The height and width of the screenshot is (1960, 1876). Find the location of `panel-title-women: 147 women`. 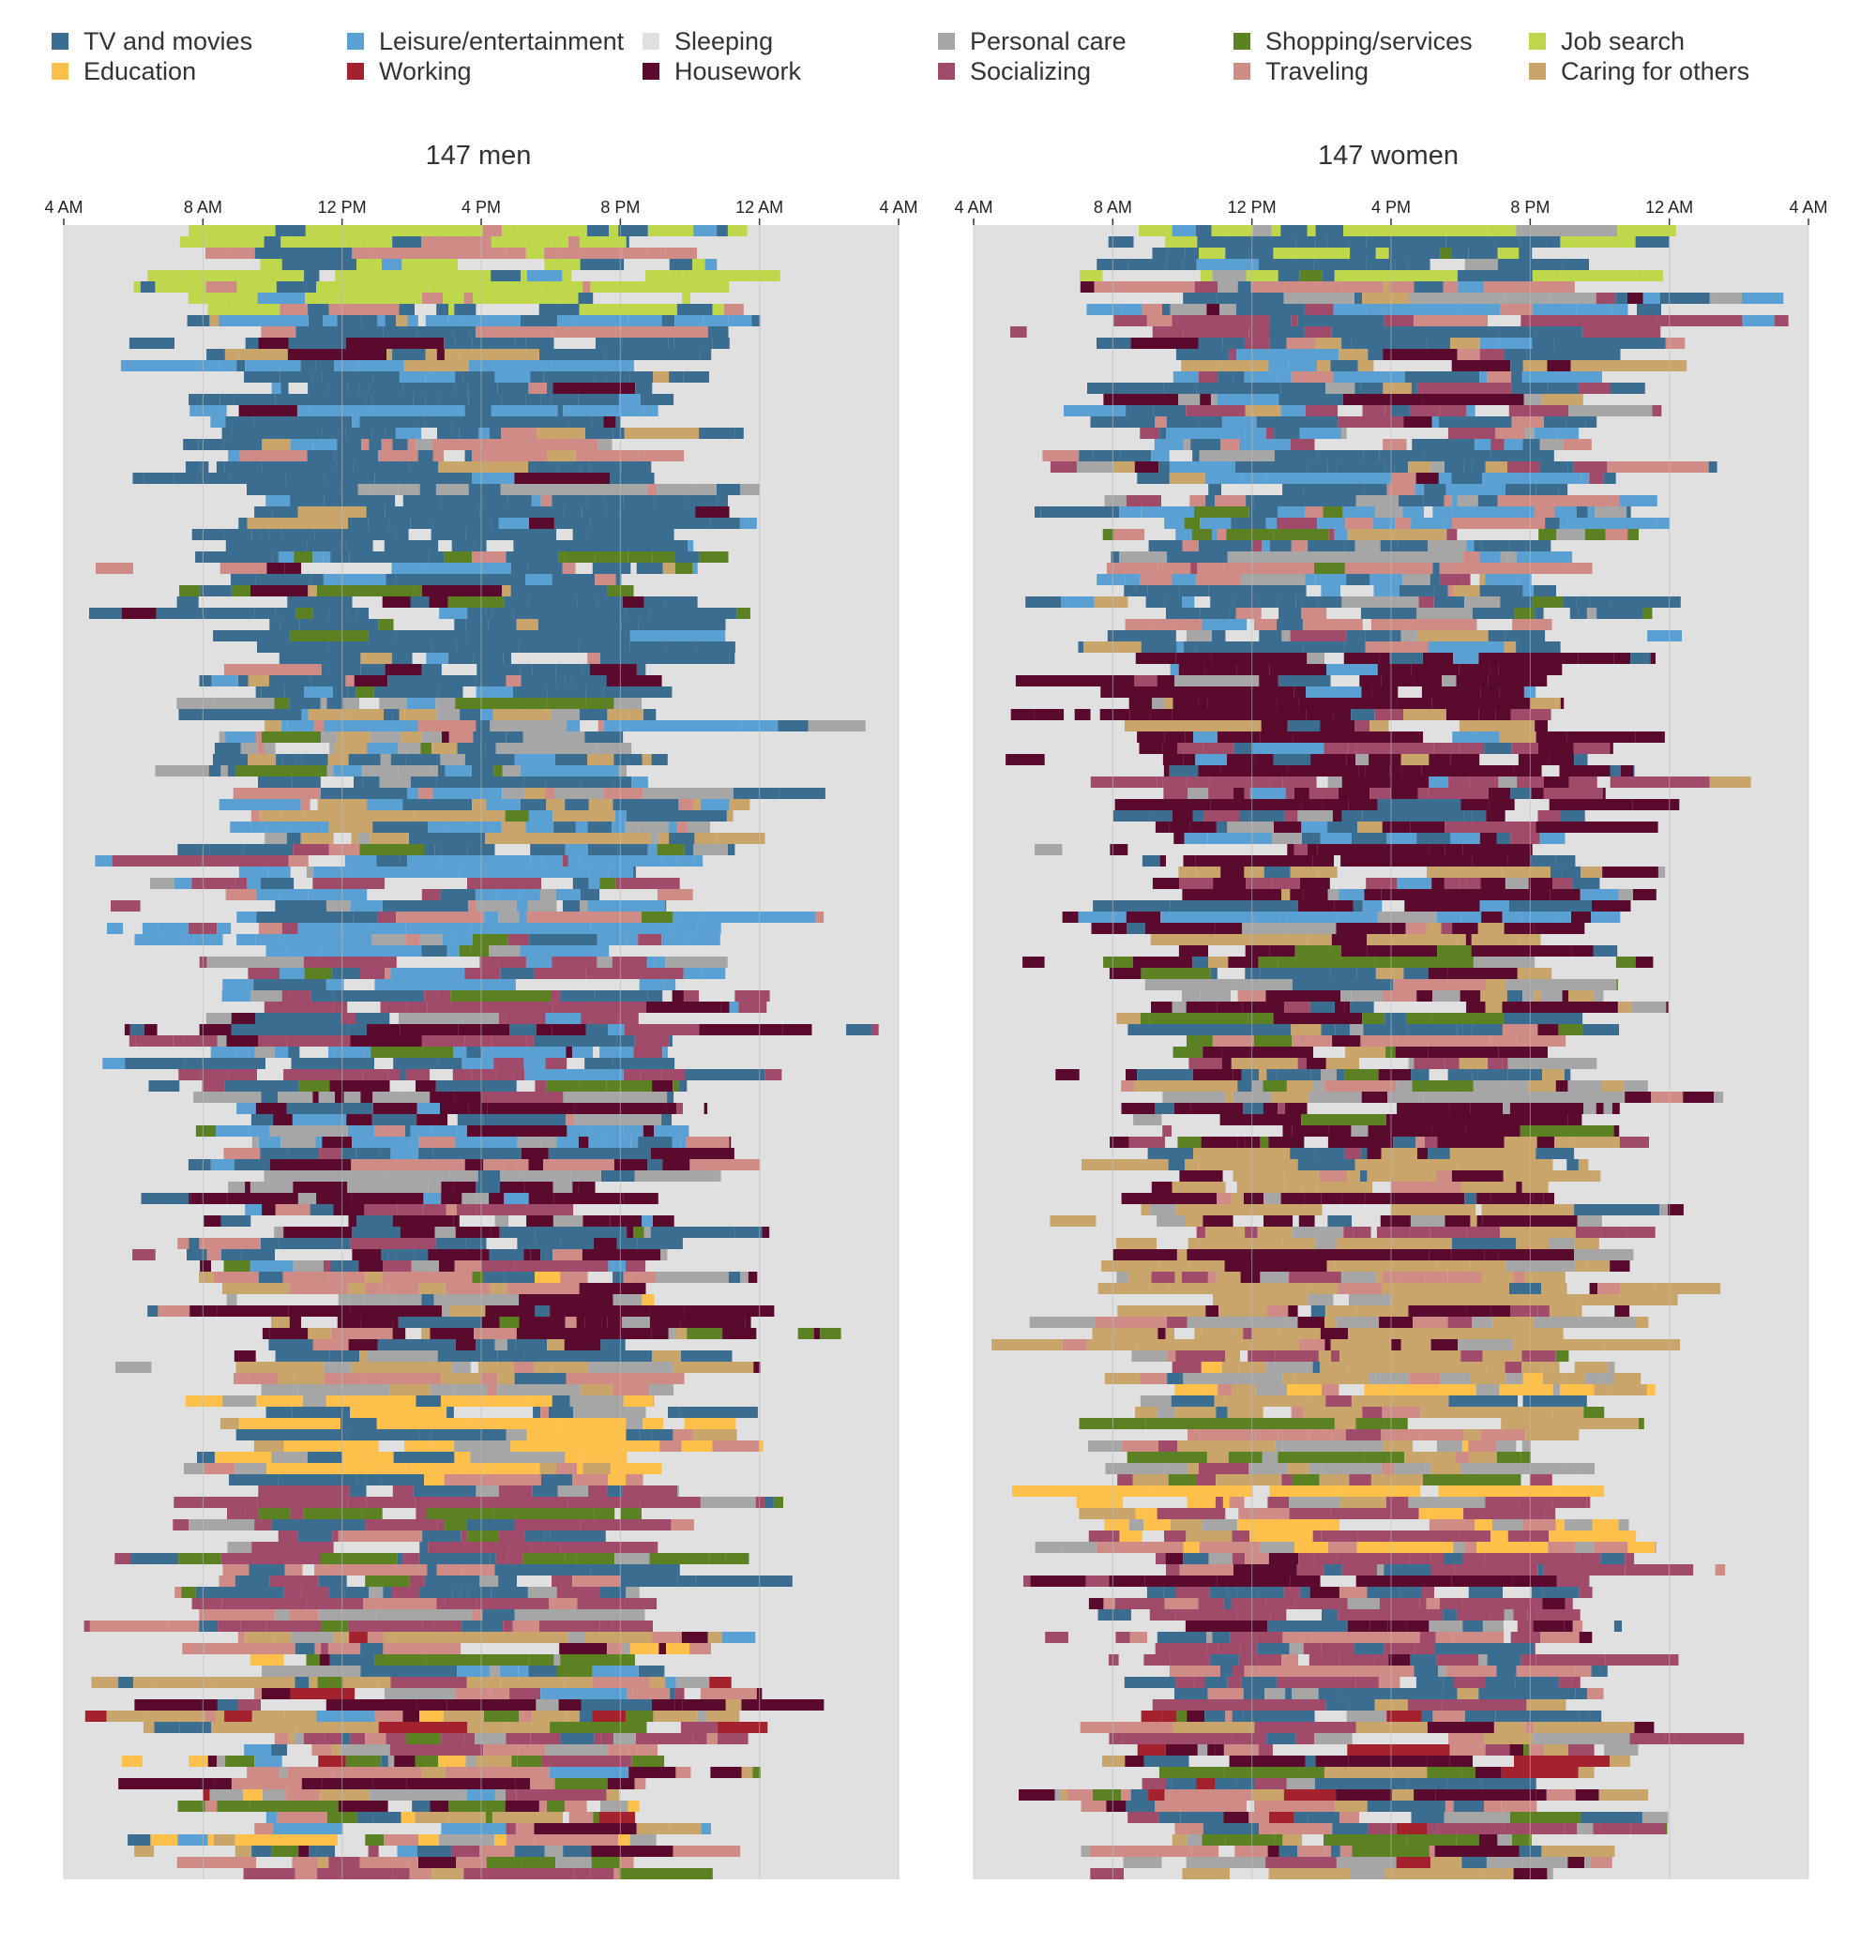

panel-title-women: 147 women is located at coordinates (1388, 156).